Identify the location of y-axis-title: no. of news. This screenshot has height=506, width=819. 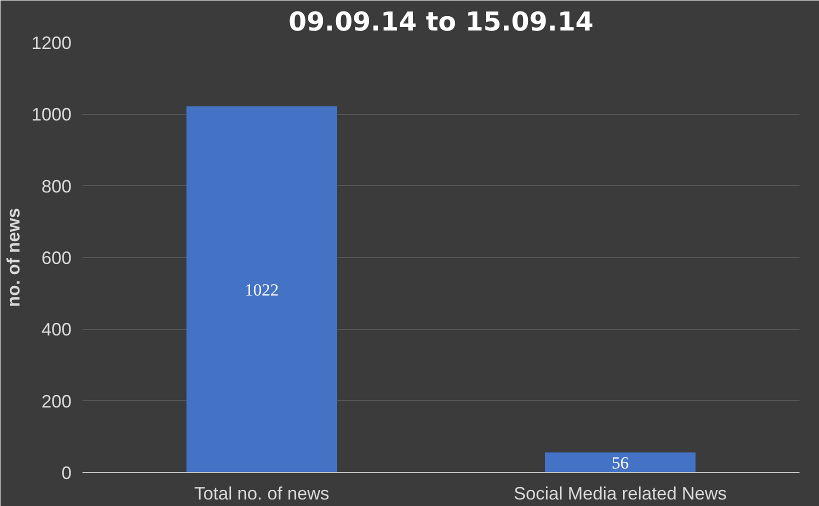
(13, 257).